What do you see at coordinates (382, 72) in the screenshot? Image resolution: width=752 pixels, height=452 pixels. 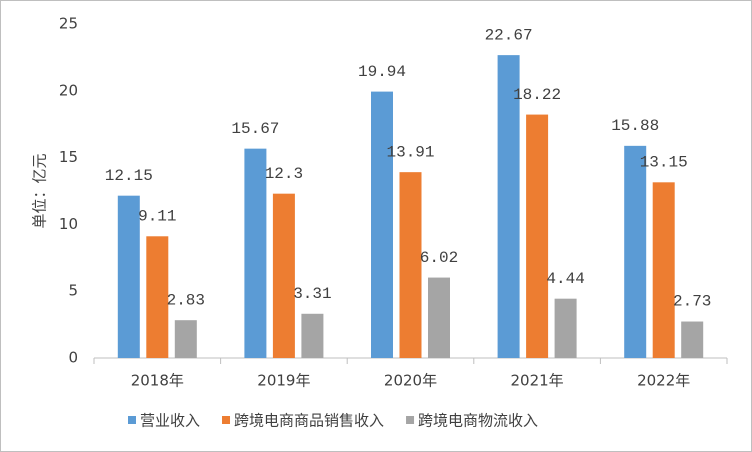 I see `value-label: 19.94` at bounding box center [382, 72].